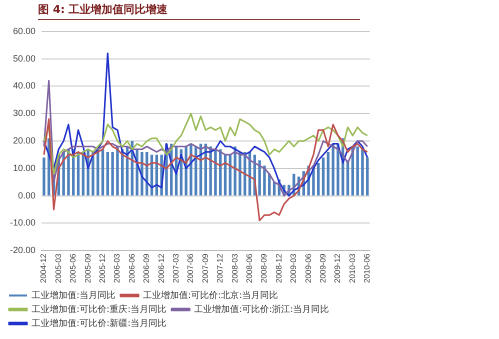 The image size is (499, 339). What do you see at coordinates (117, 268) in the screenshot?
I see `x-tick-label: 2006-03` at bounding box center [117, 268].